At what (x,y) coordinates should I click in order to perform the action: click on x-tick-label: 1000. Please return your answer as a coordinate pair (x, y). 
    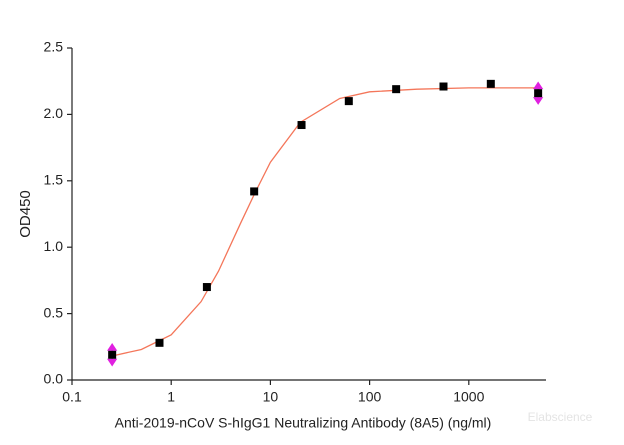
    Looking at the image, I should click on (468, 397).